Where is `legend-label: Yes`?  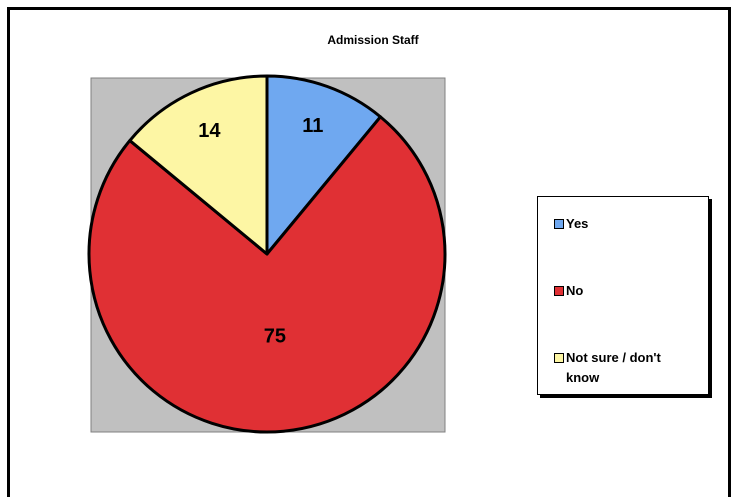 legend-label: Yes is located at coordinates (577, 223).